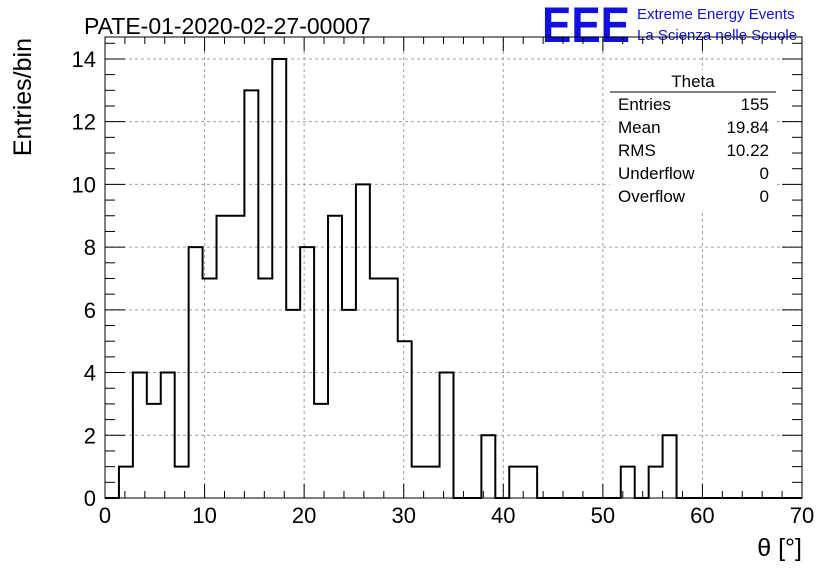  I want to click on x-tick-label: 70, so click(802, 515).